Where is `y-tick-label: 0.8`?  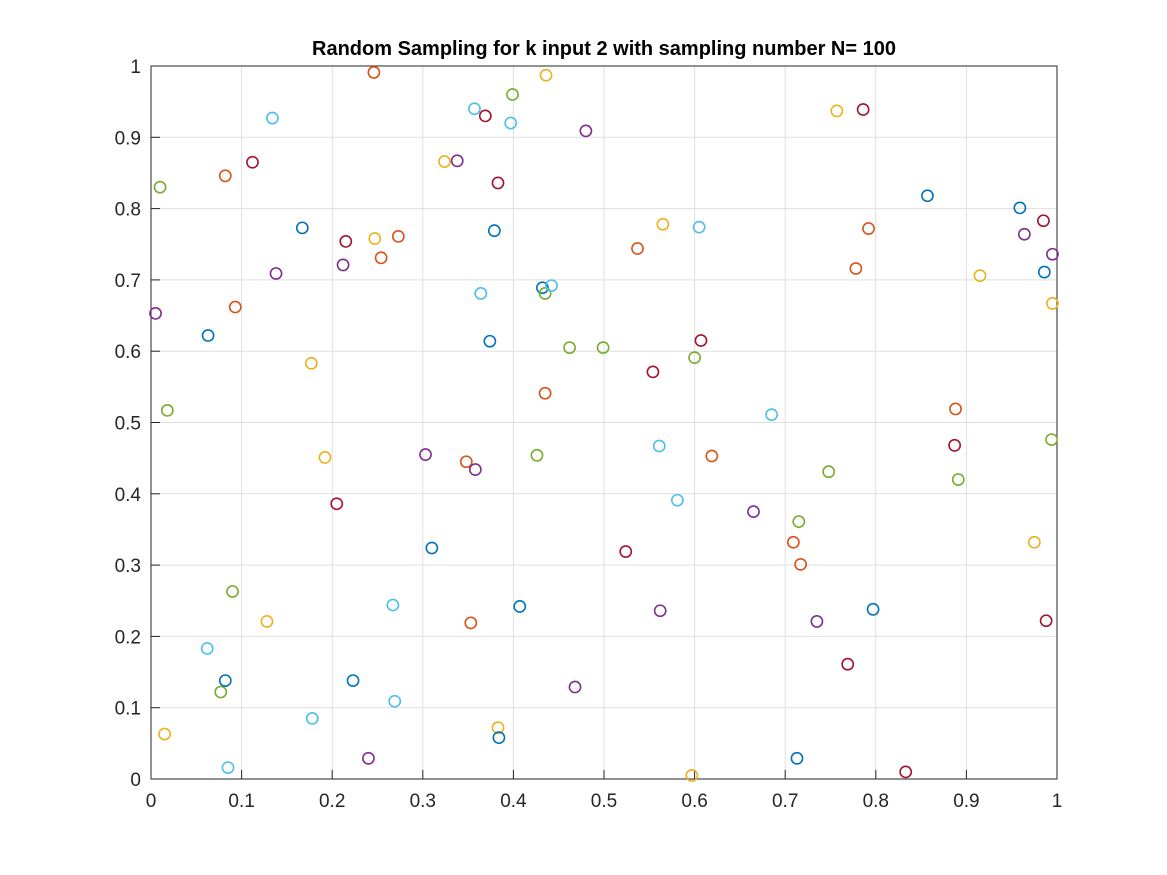 y-tick-label: 0.8 is located at coordinates (128, 210).